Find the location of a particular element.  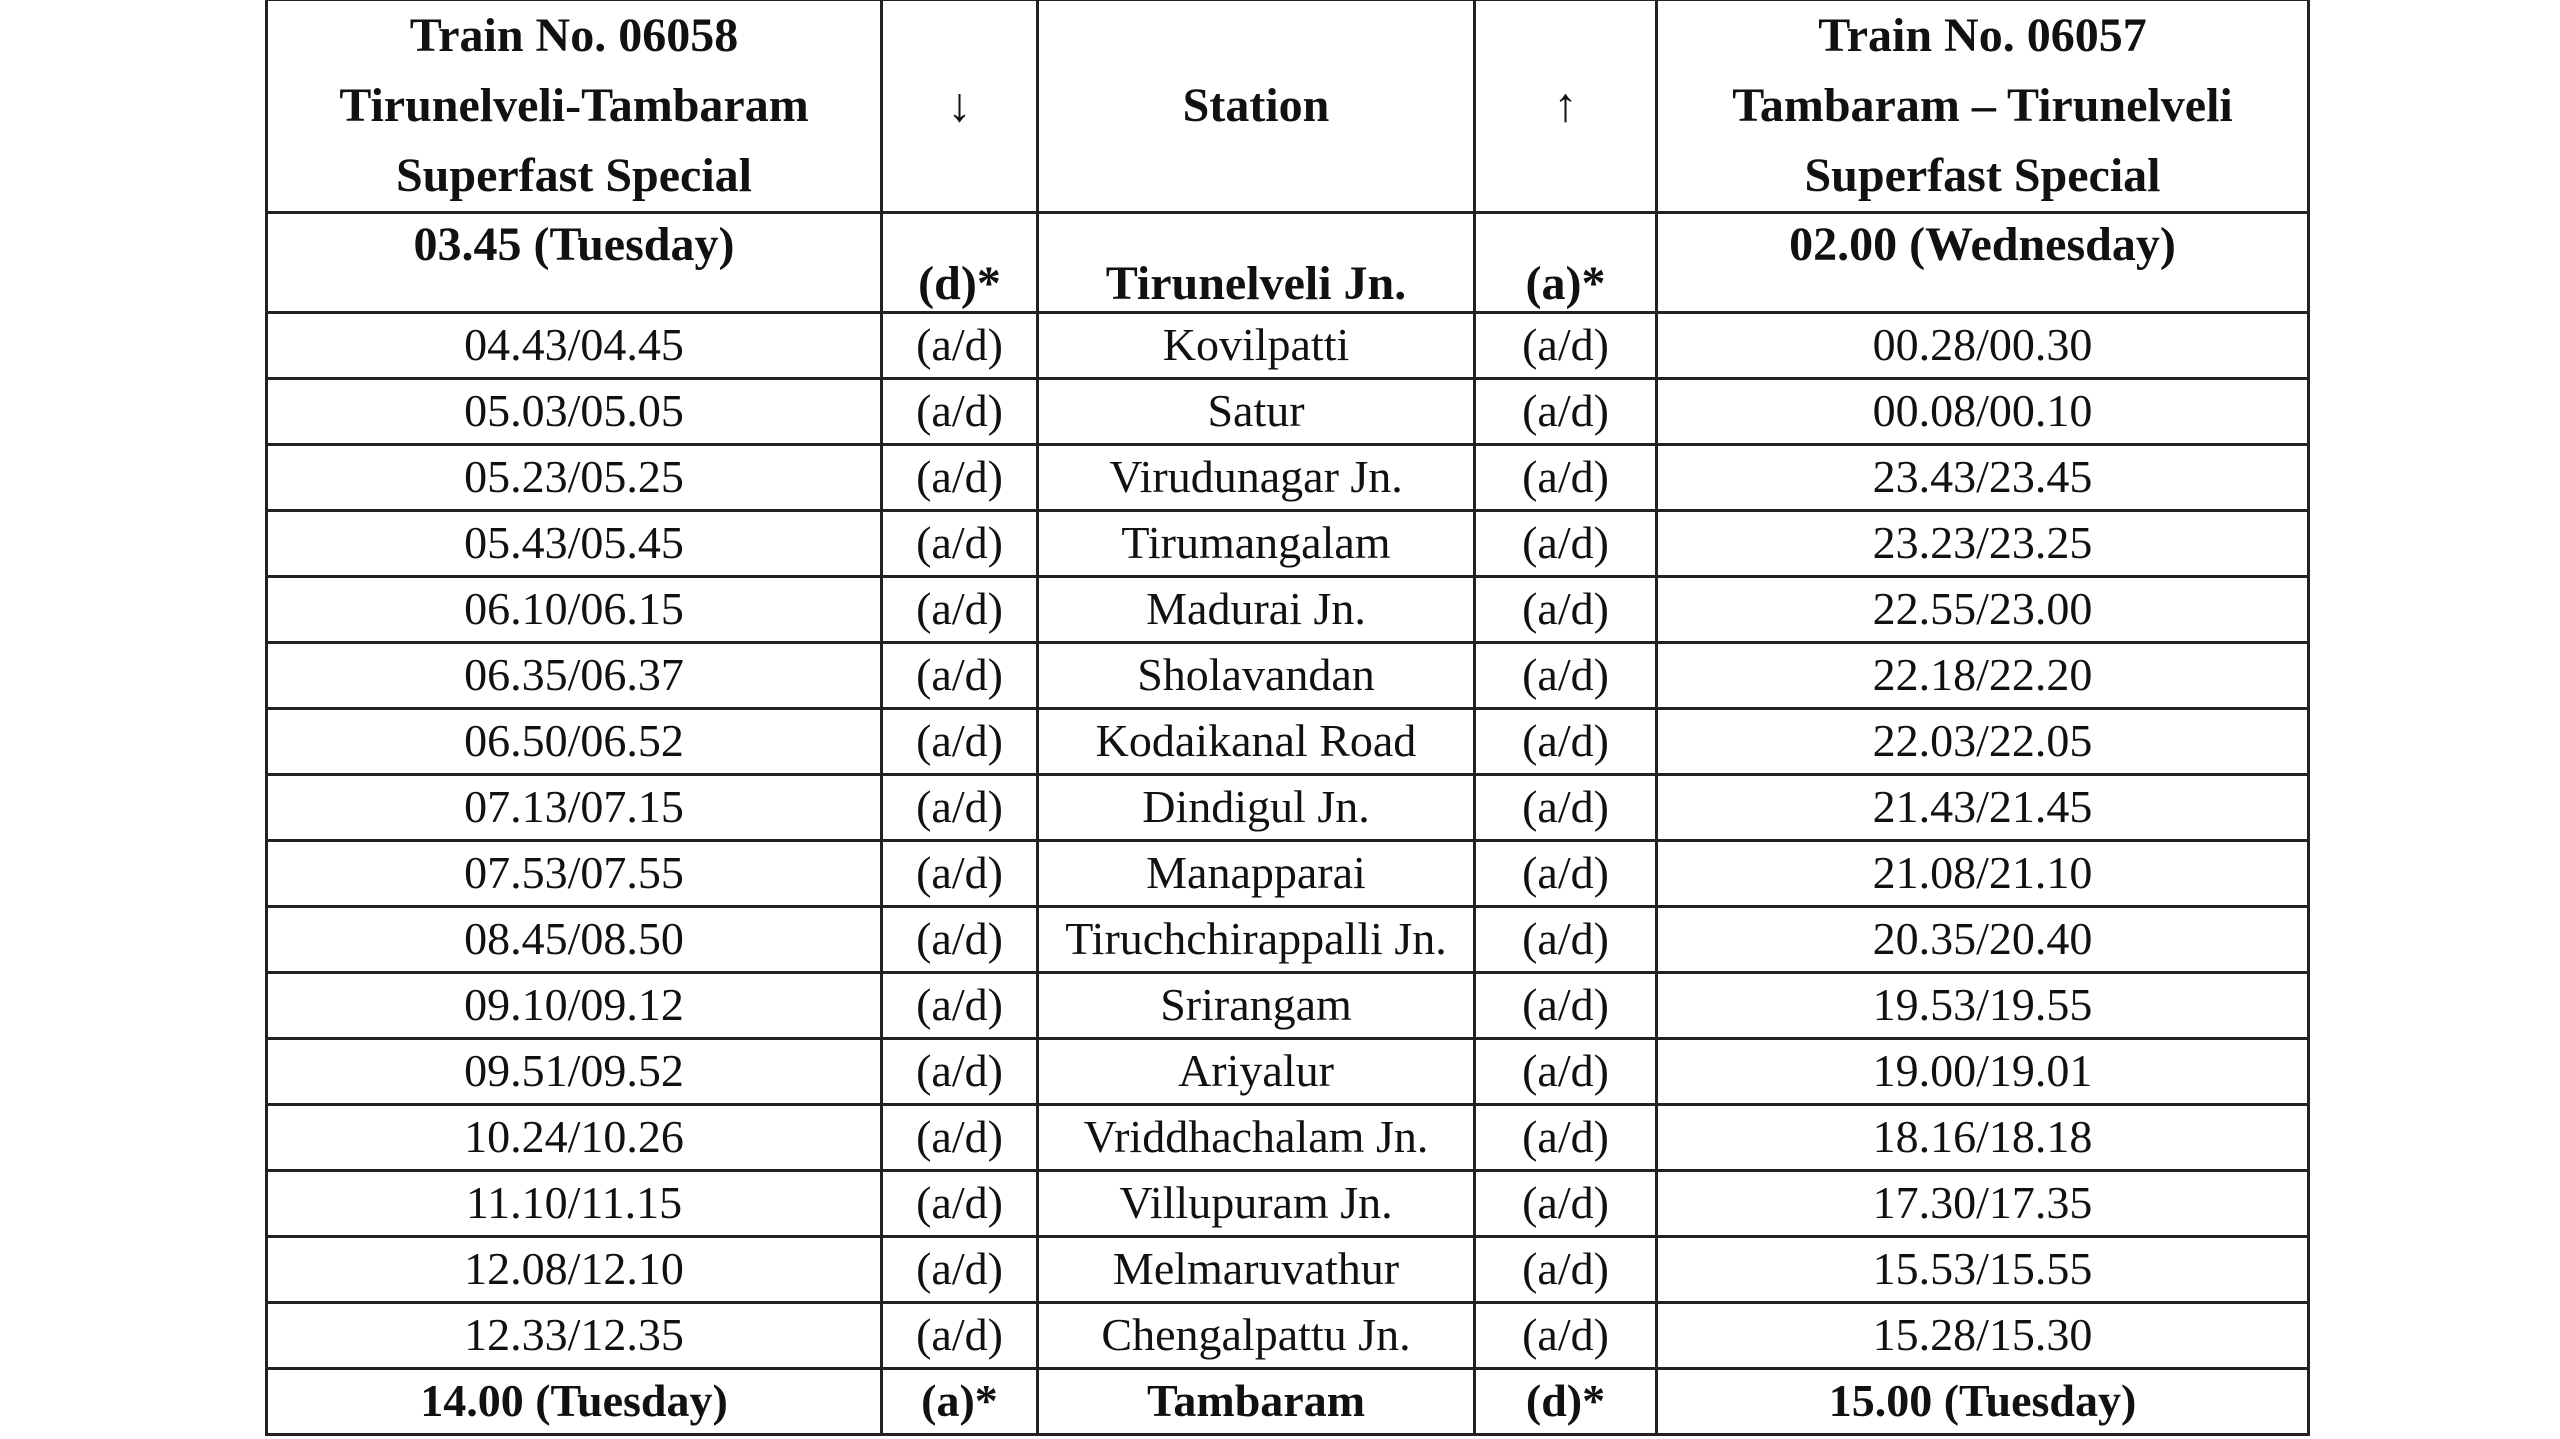

cell: 19.00/19.01 is located at coordinates (1982, 1071).